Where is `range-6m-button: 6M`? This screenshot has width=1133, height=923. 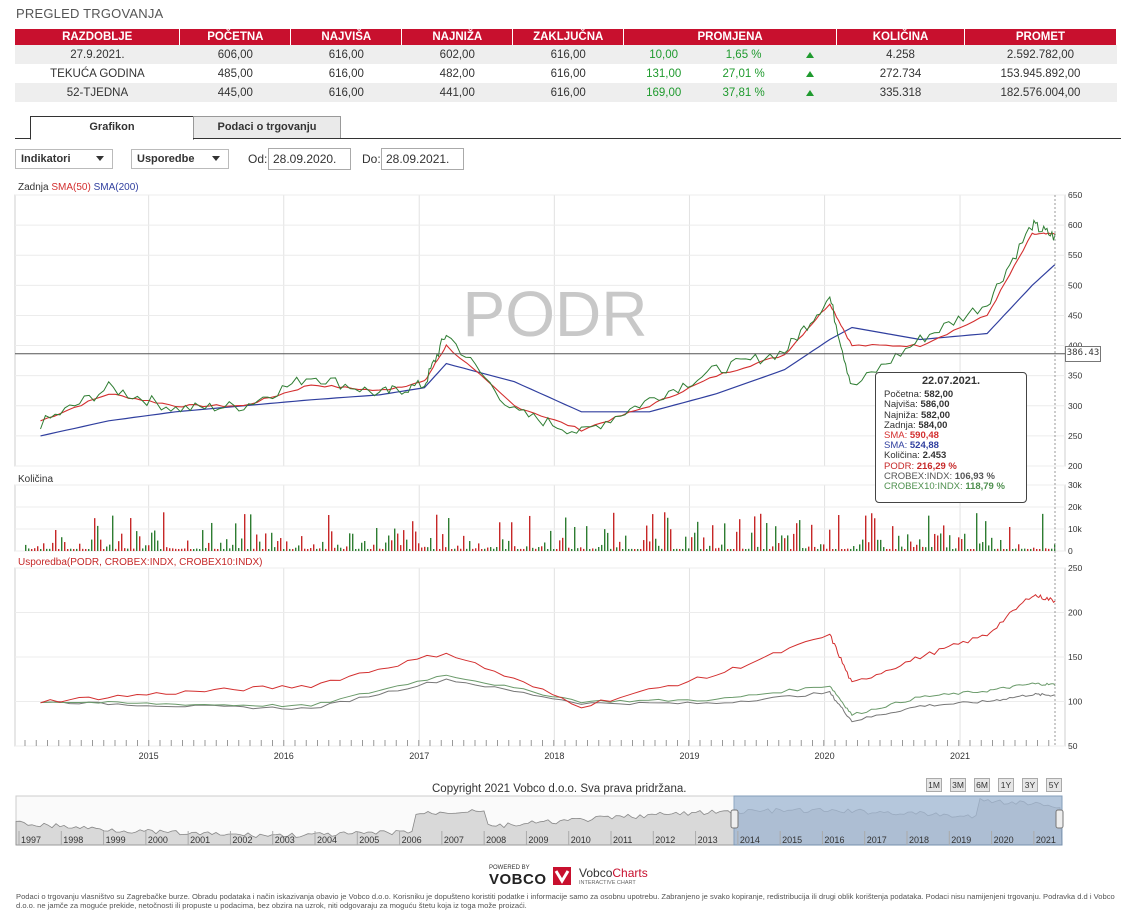
range-6m-button: 6M is located at coordinates (982, 785).